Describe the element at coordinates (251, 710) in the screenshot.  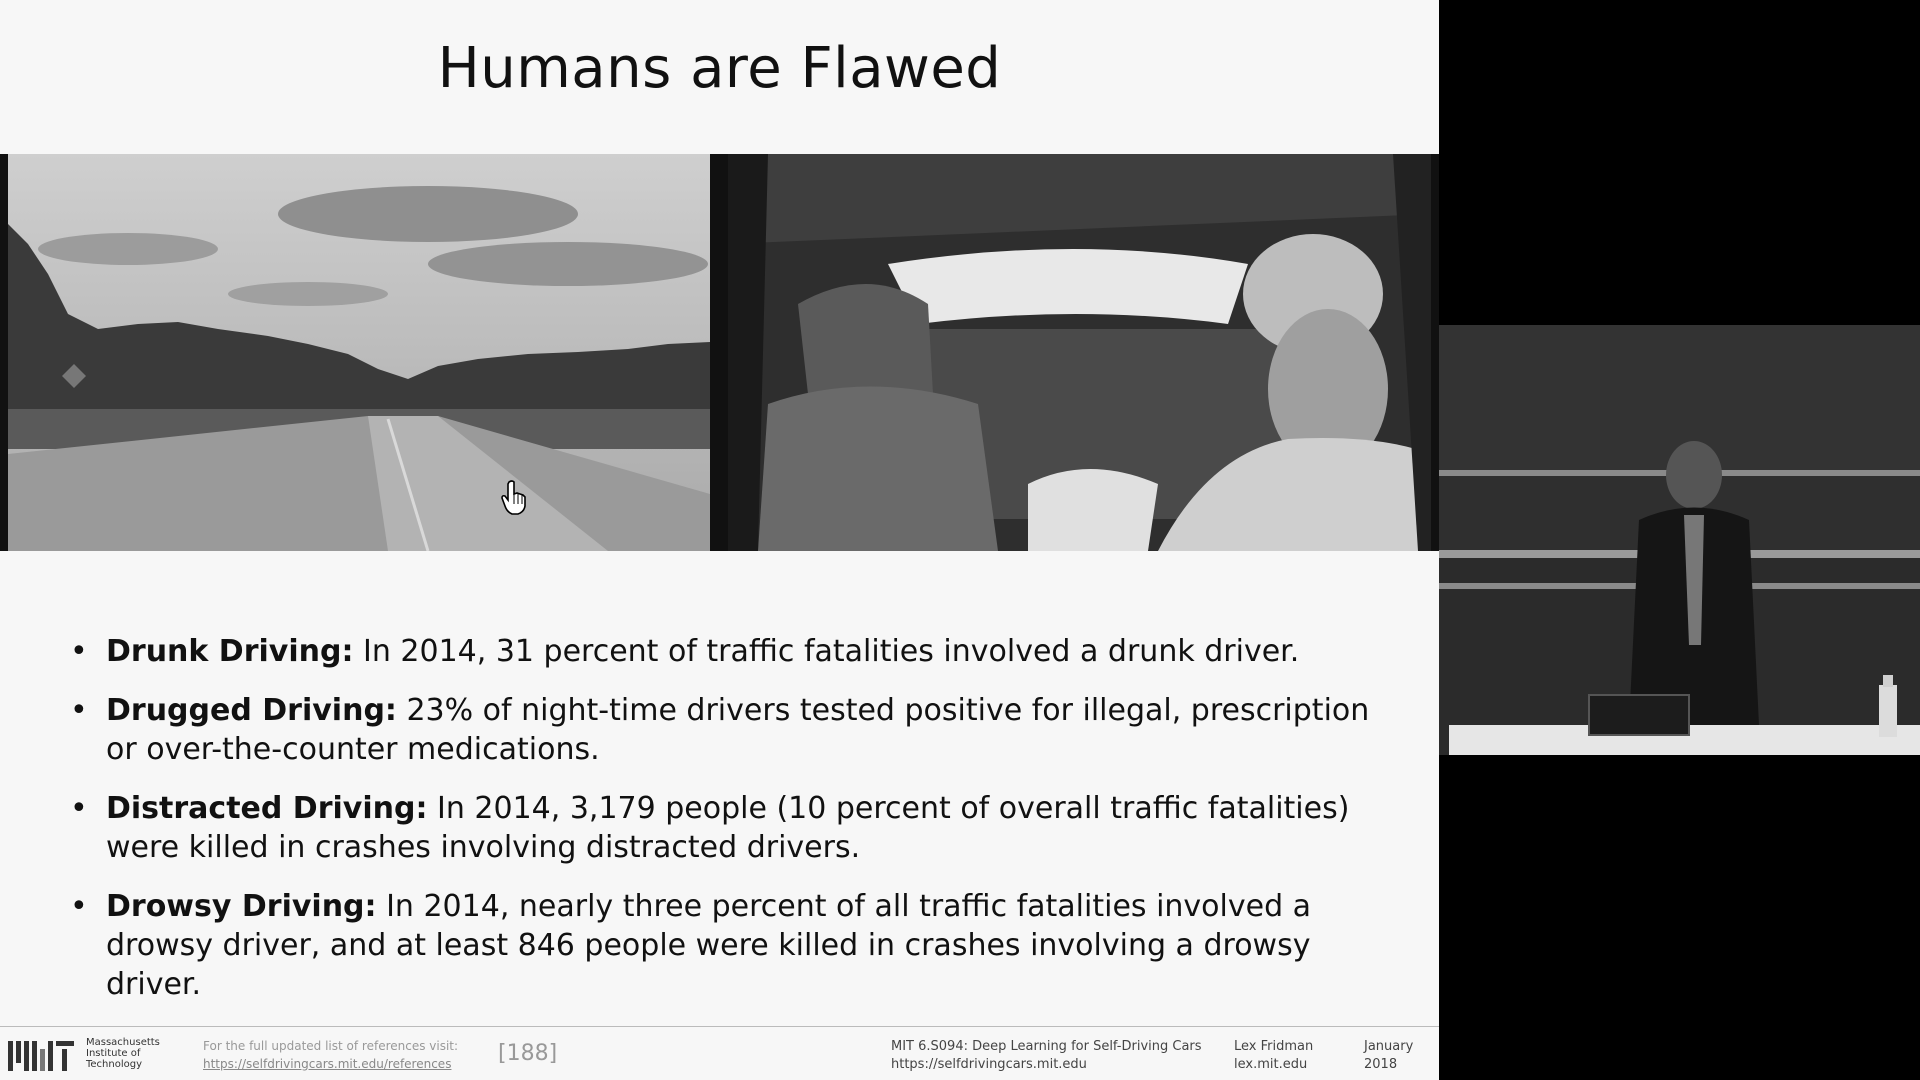
I see `bullet-term: Drugged Driving:` at that location.